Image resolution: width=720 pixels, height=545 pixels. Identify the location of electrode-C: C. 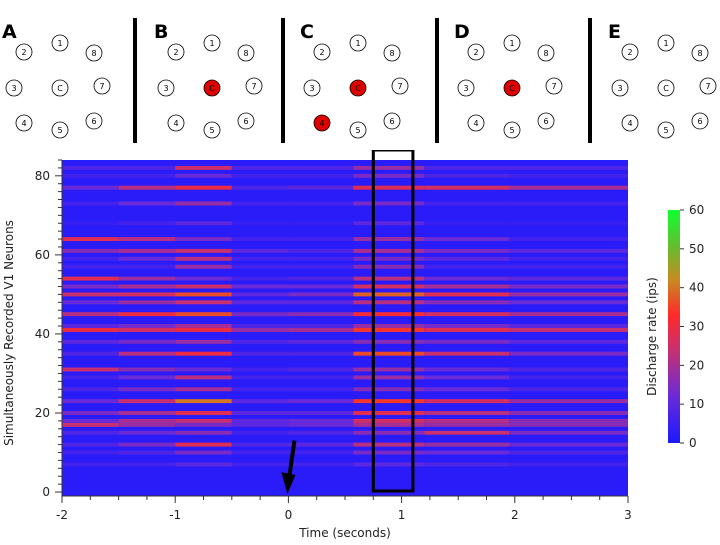
(212, 88).